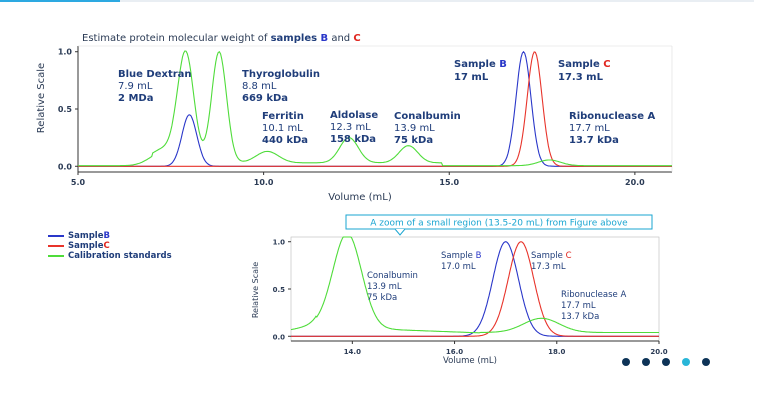 Image resolution: width=768 pixels, height=401 pixels. I want to click on zoom-ann-sample-b: Sample B, so click(461, 256).